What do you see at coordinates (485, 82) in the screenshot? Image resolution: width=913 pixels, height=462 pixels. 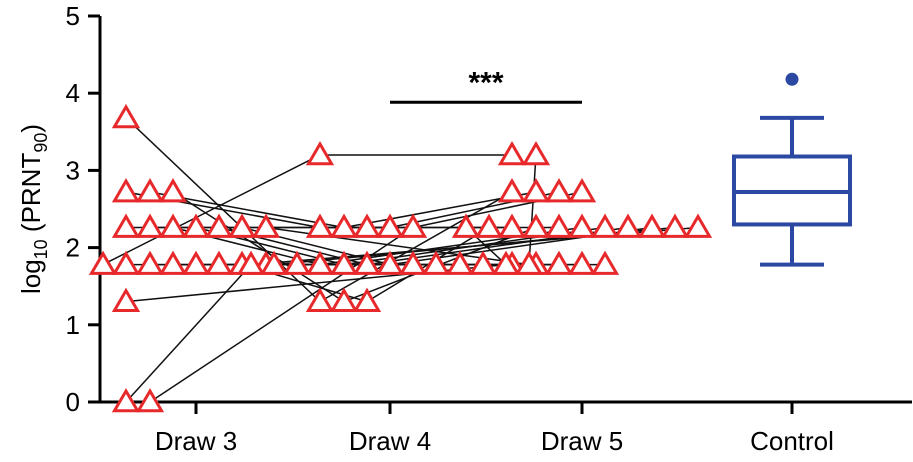 I see `significance-label: ***` at bounding box center [485, 82].